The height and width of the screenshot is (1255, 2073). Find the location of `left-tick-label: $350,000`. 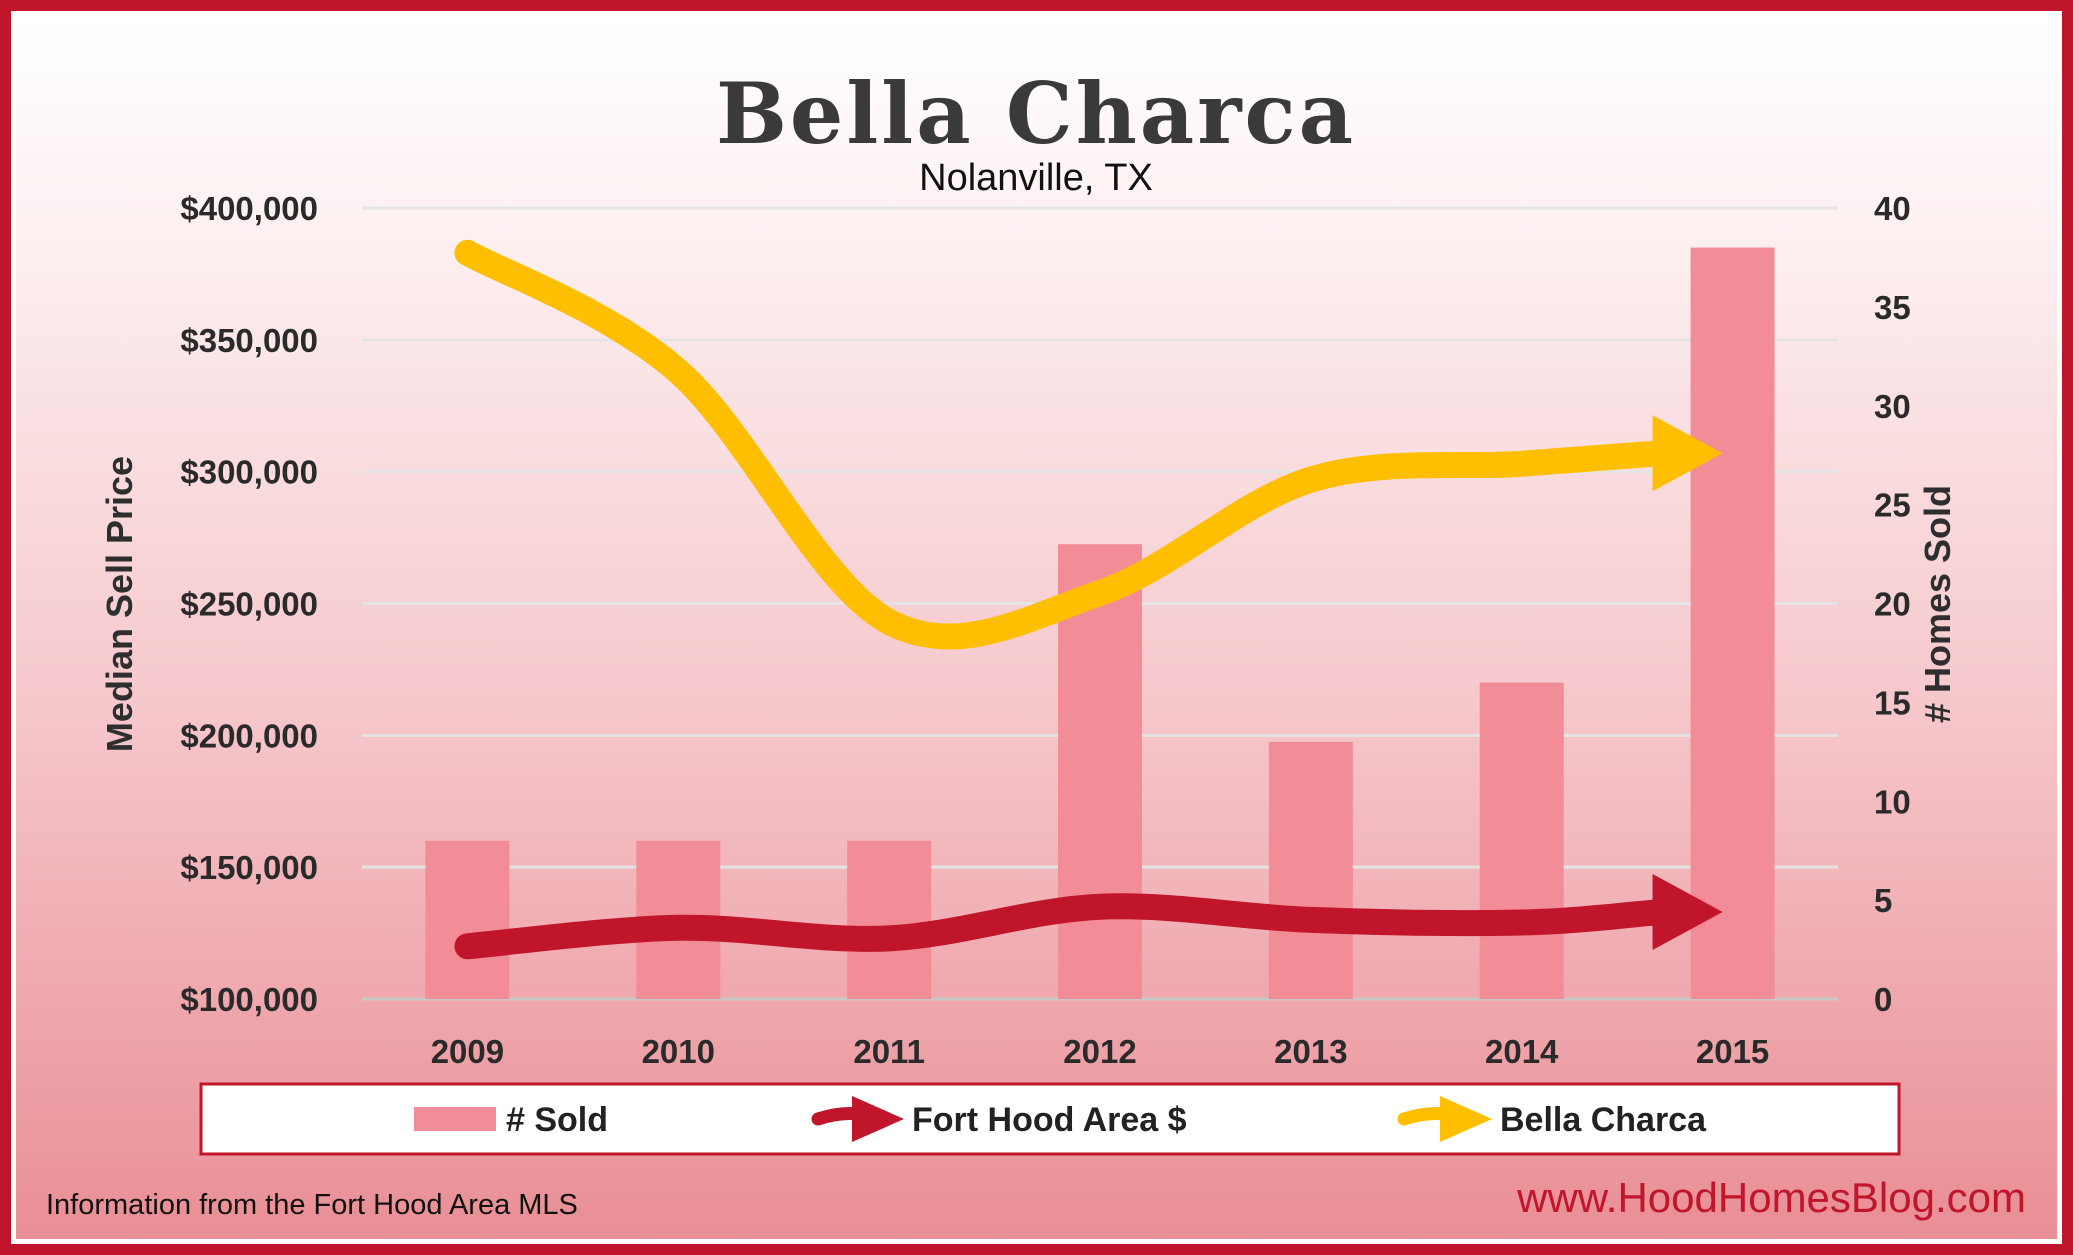

left-tick-label: $350,000 is located at coordinates (249, 340).